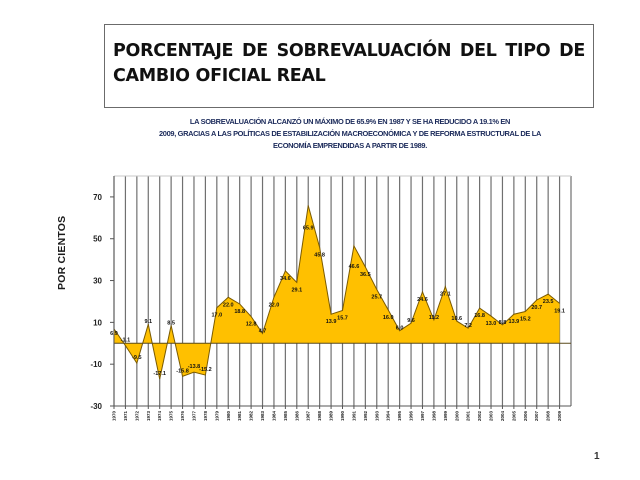 The image size is (640, 480). I want to click on data-label: 16.8, so click(479, 316).